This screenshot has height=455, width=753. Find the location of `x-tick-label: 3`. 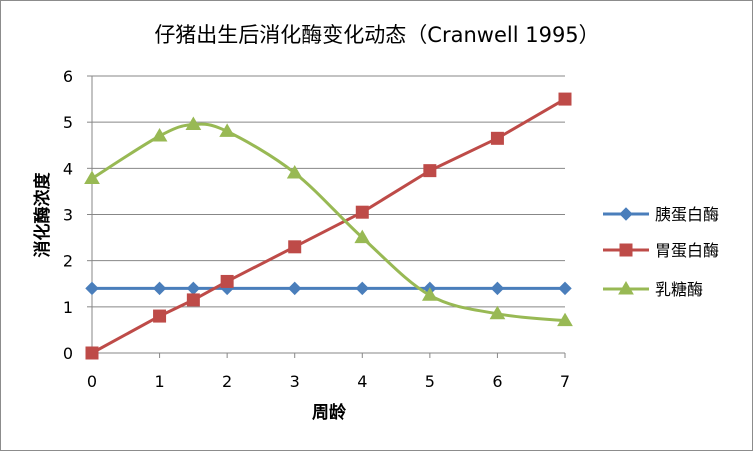

x-tick-label: 3 is located at coordinates (295, 381).